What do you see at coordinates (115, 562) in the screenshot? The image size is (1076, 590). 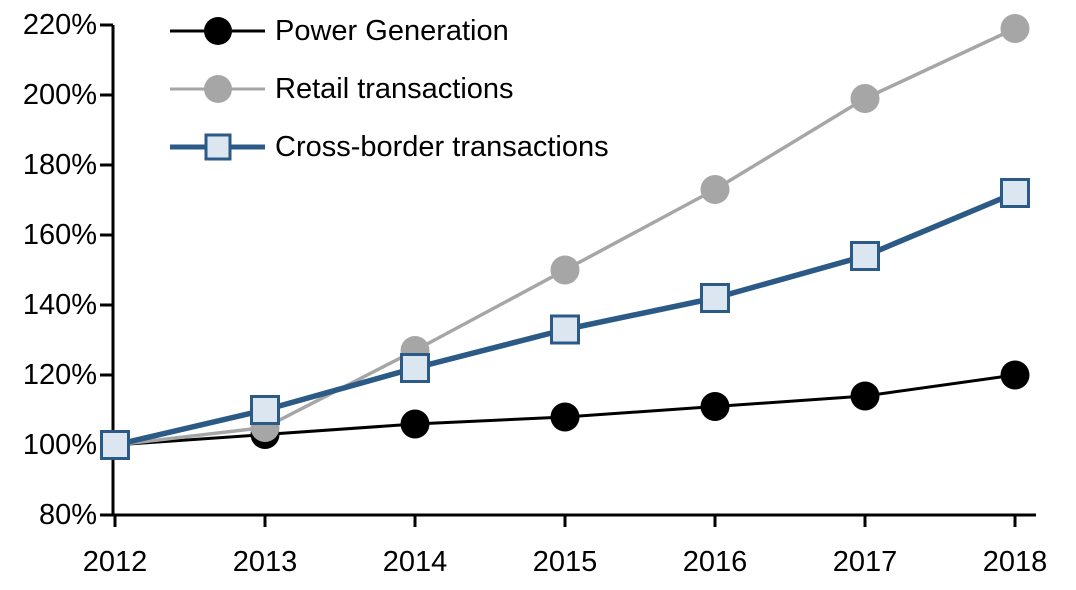 I see `x-tick-label: 2012` at bounding box center [115, 562].